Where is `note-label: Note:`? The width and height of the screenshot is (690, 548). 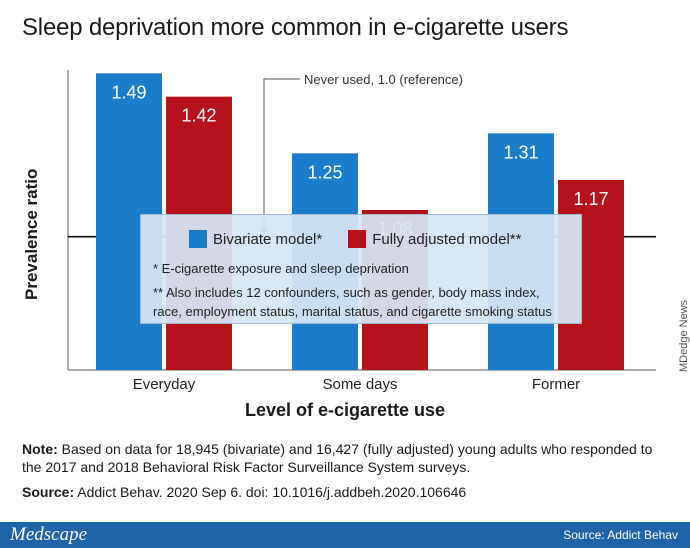
note-label: Note: is located at coordinates (40, 449).